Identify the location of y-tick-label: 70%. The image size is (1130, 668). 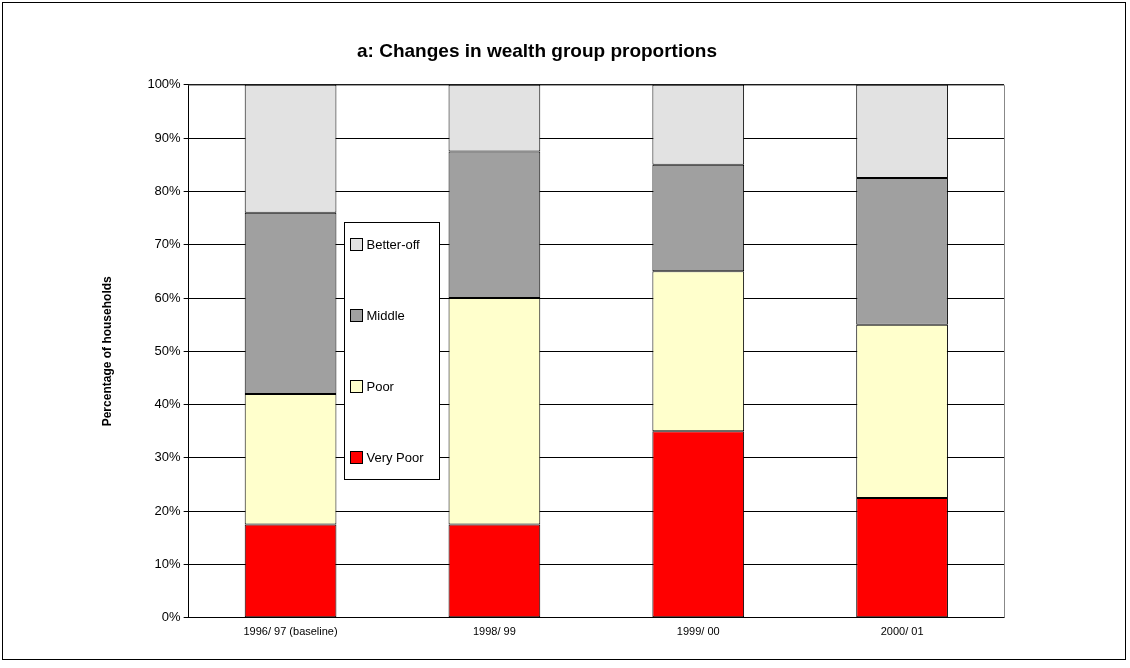
(168, 244).